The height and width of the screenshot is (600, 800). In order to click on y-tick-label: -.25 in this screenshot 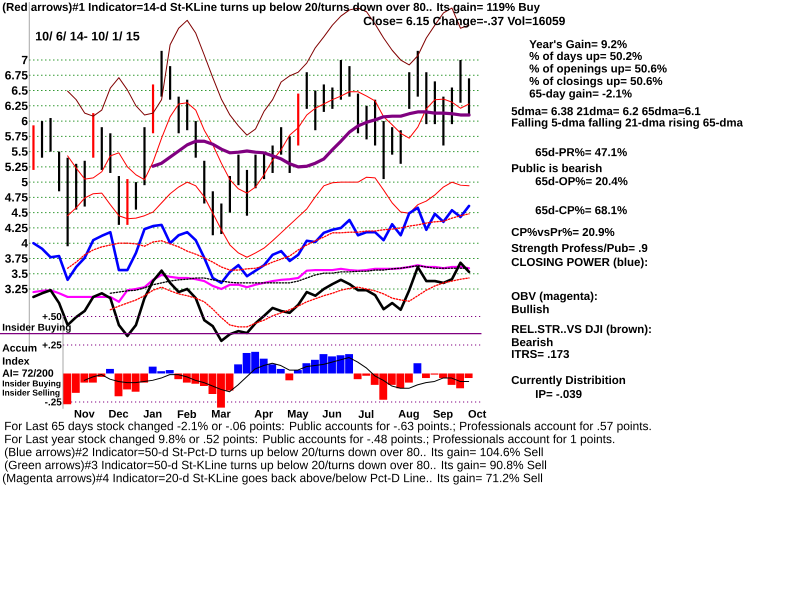, I will do `click(53, 402)`.